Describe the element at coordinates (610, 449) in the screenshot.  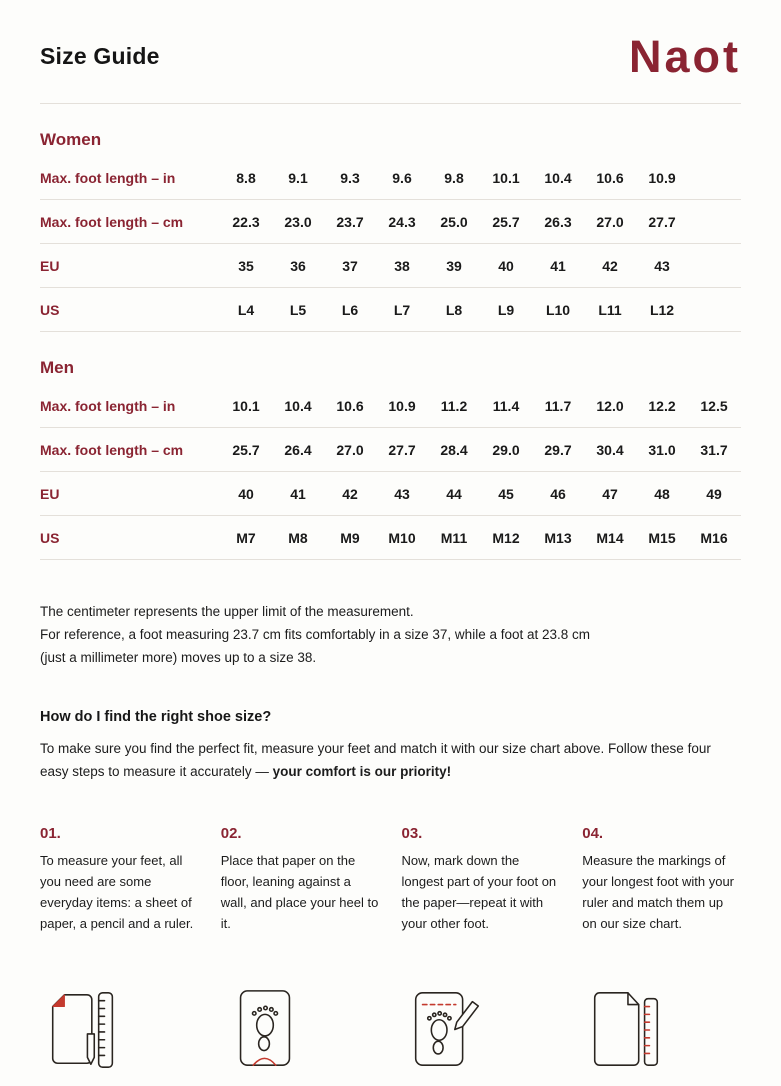
I see `size-value-cell: 30.4` at that location.